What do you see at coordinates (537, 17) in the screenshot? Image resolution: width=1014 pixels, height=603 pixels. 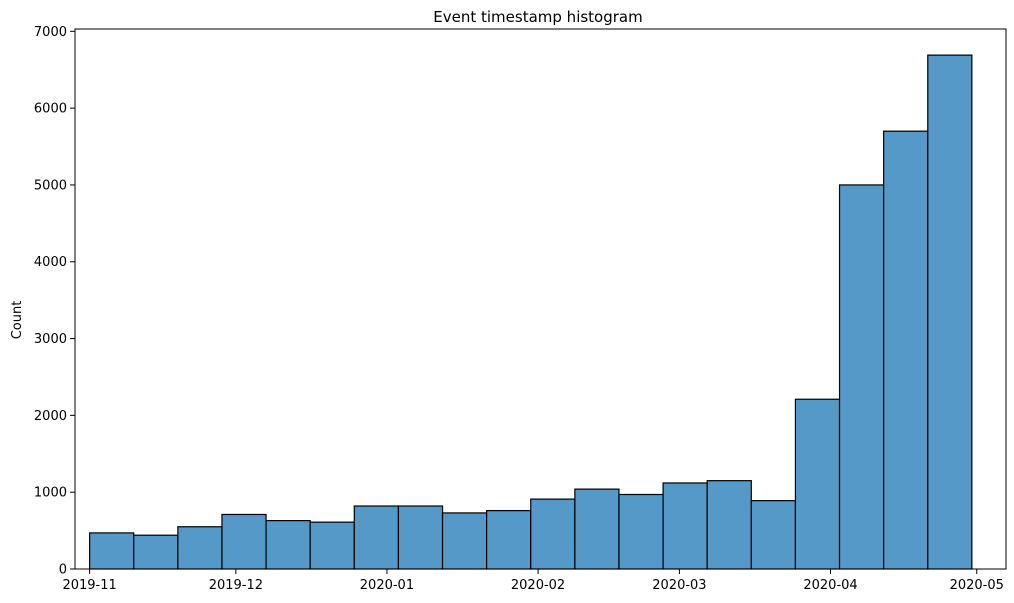 I see `chart-title: Event timestamp histogram` at bounding box center [537, 17].